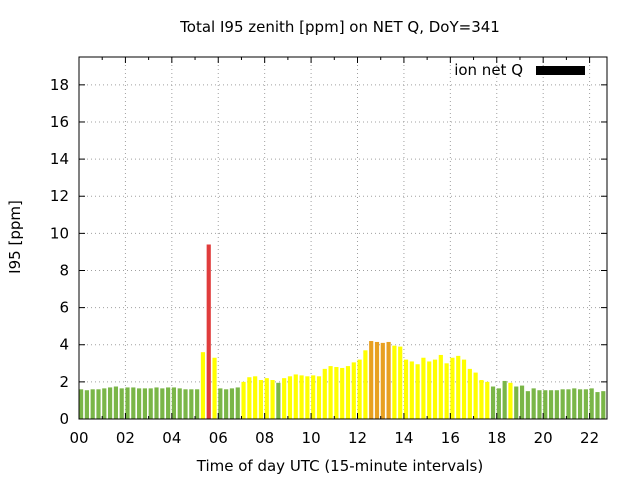 This screenshot has height=480, width=640. What do you see at coordinates (64, 345) in the screenshot?
I see `y-tick-label: 4` at bounding box center [64, 345].